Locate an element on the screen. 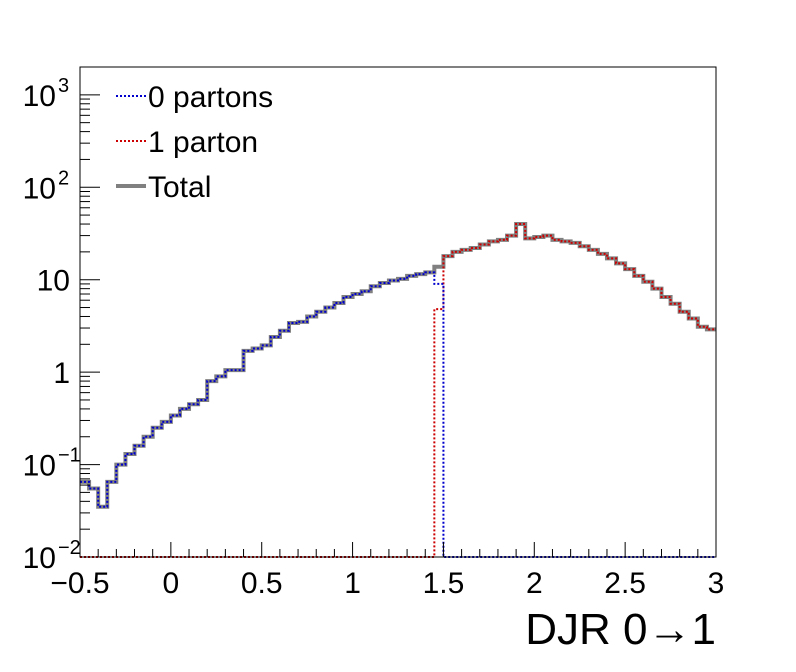 This screenshot has height=672, width=796. y-tick-label: 1 is located at coordinates (61, 373).